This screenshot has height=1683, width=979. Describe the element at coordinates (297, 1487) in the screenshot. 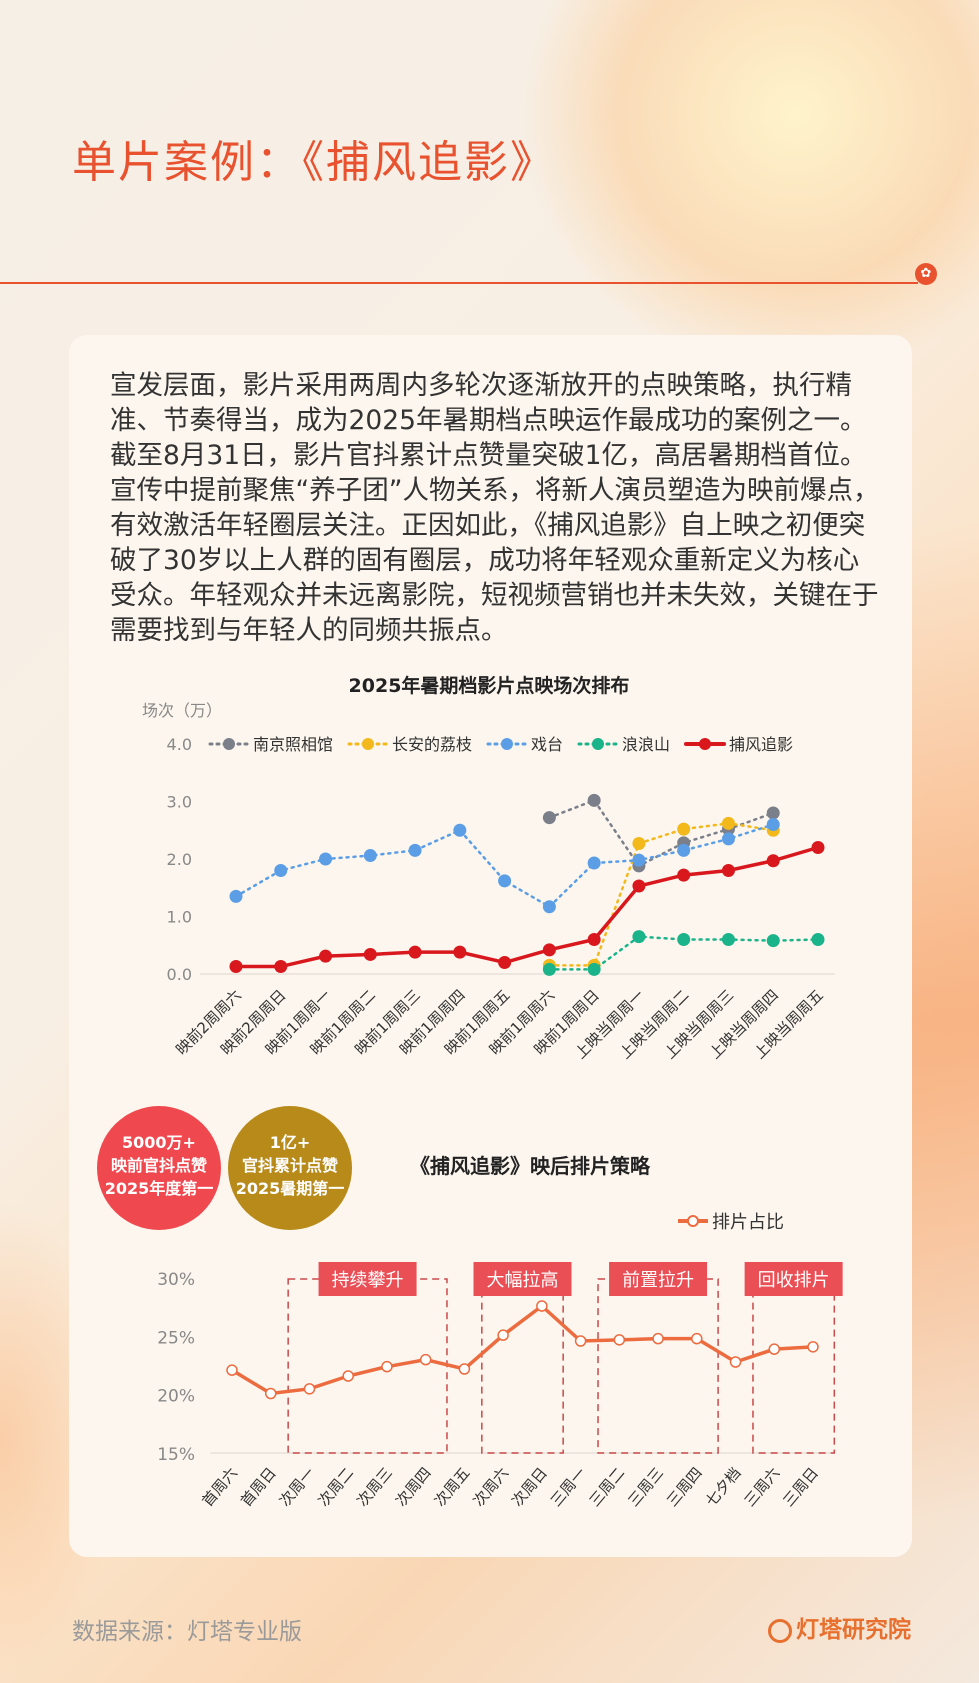

I see `x-tick-label: 次周一` at that location.